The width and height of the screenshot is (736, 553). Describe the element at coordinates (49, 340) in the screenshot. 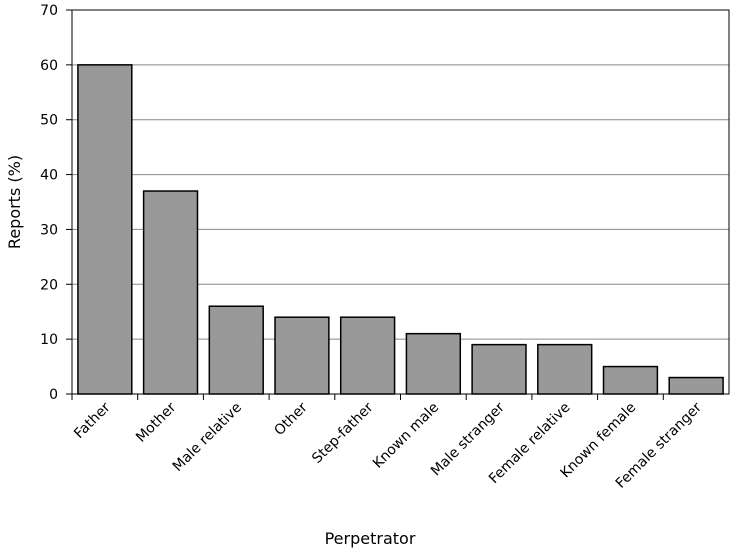

I see `y-tick-label: 10` at that location.